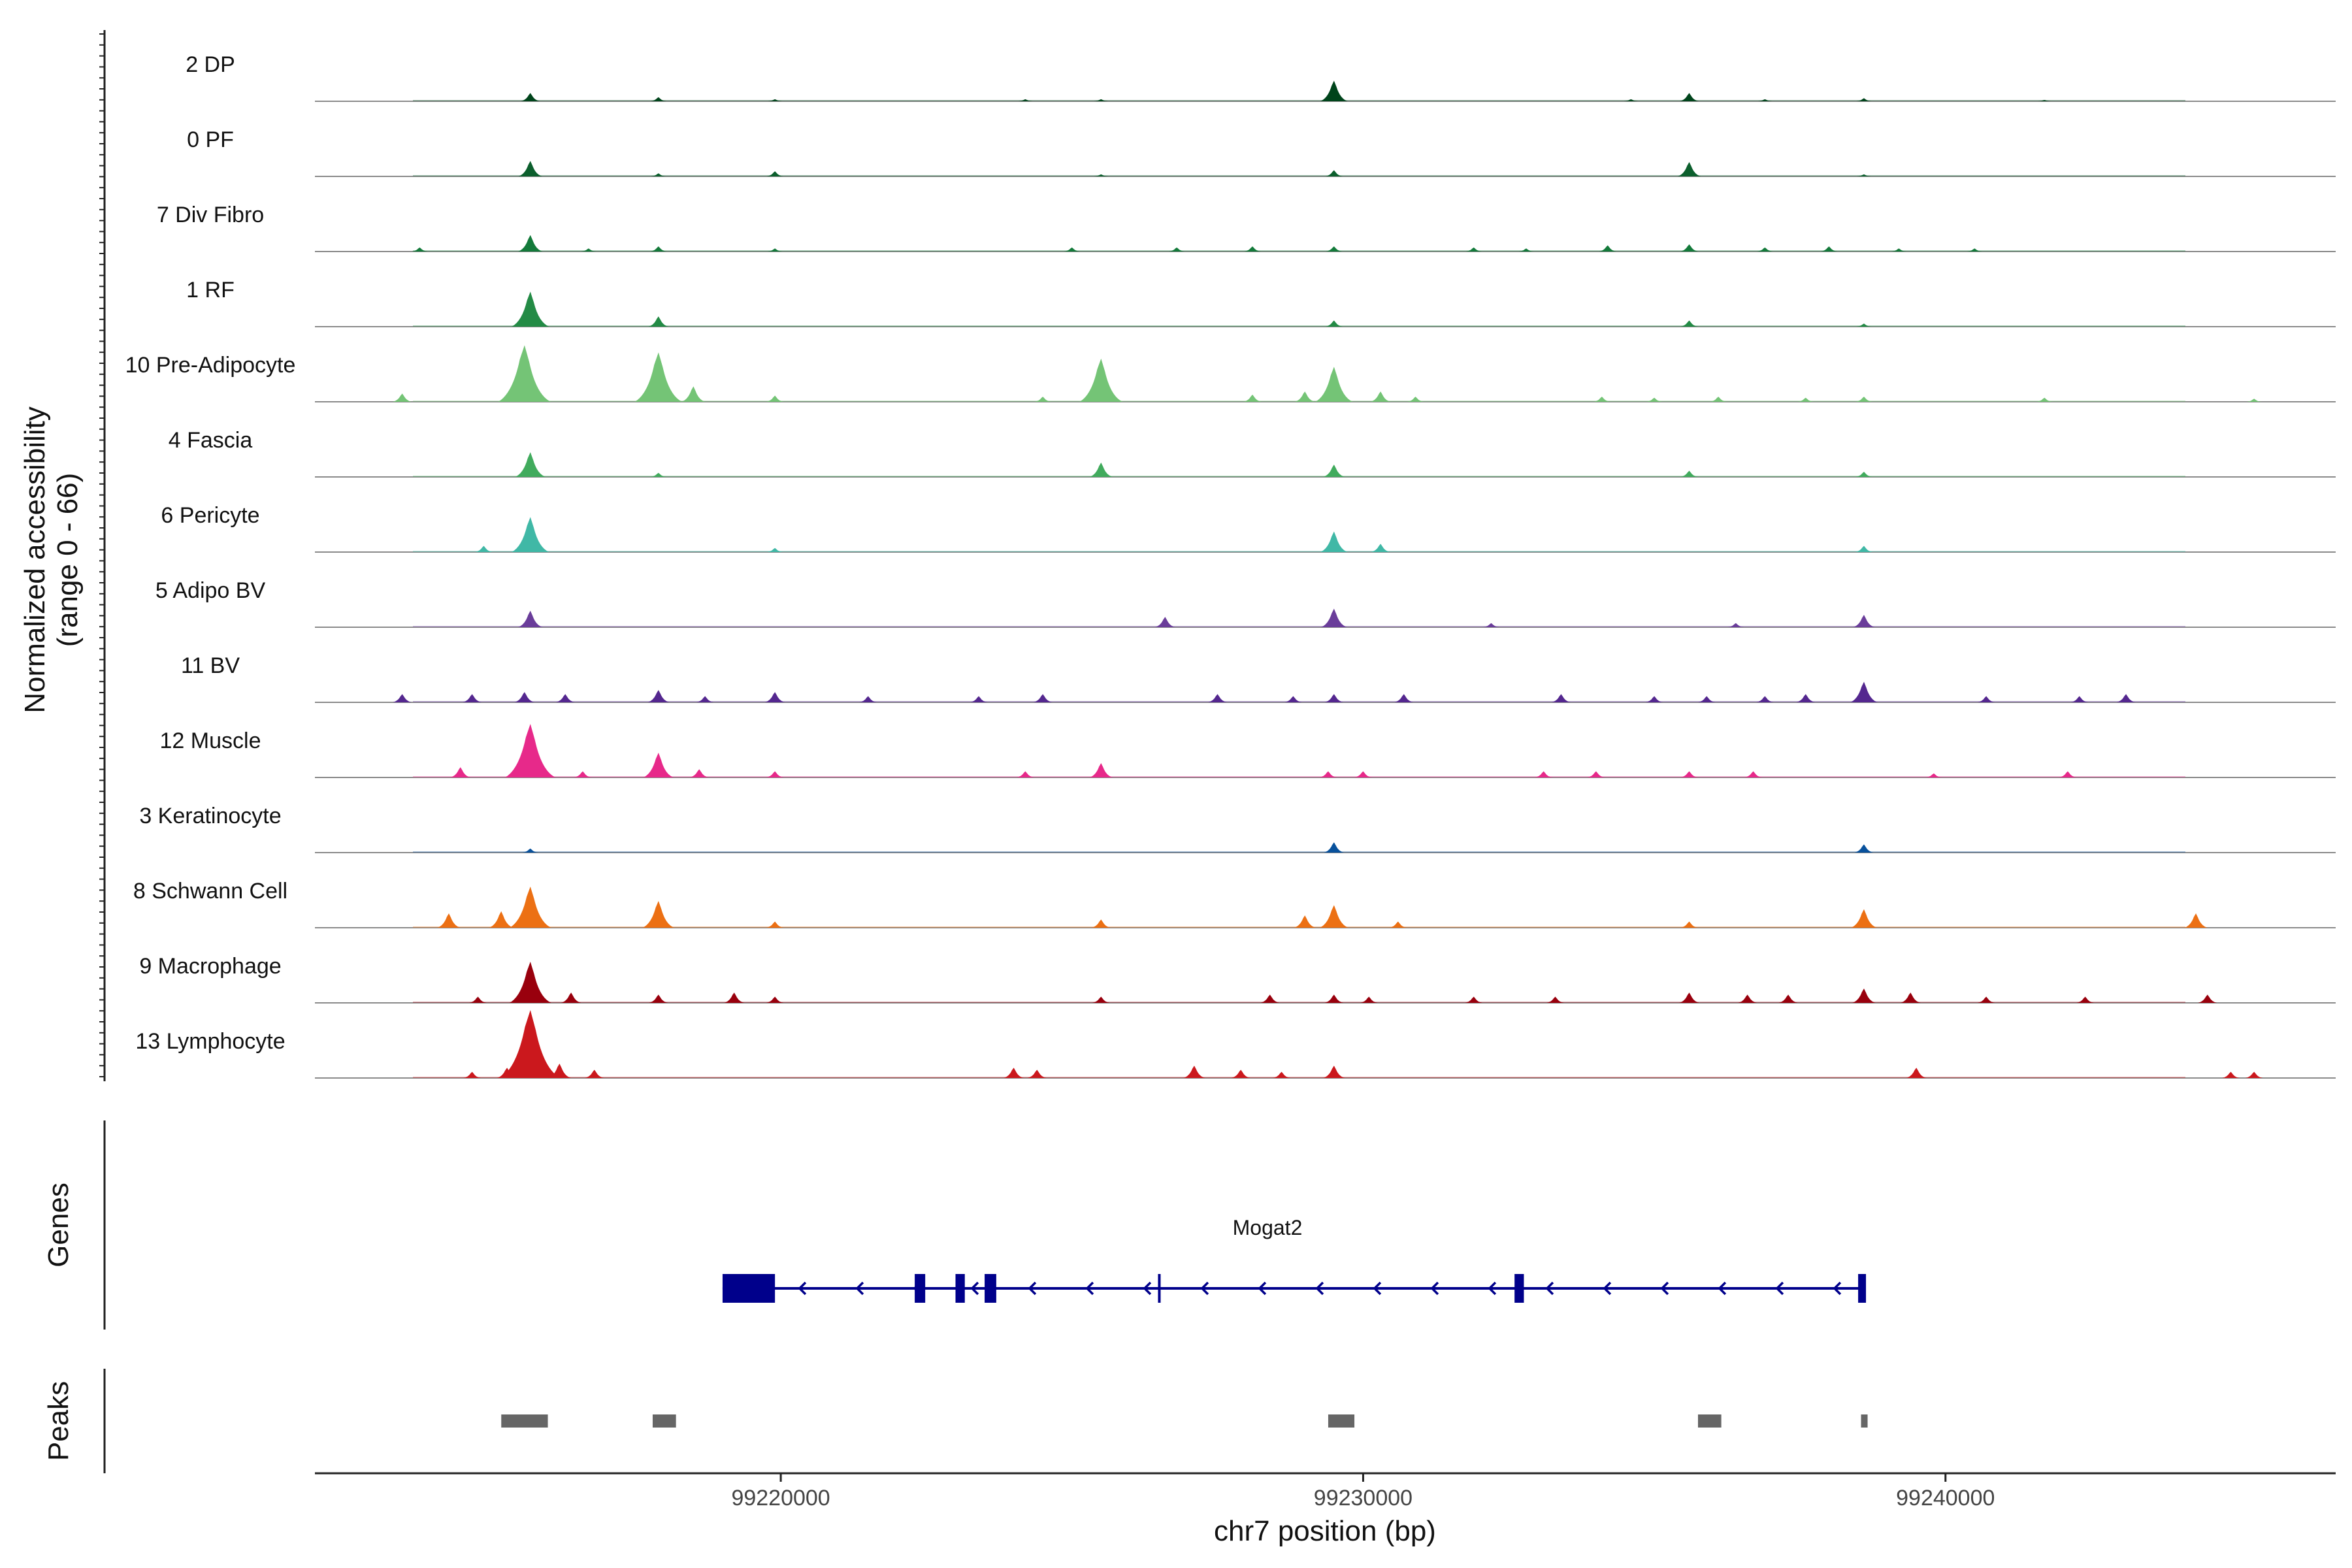 The height and width of the screenshot is (1568, 2352). Describe the element at coordinates (210, 966) in the screenshot. I see `track-label-9-macrophage: 9 Macrophage` at that location.